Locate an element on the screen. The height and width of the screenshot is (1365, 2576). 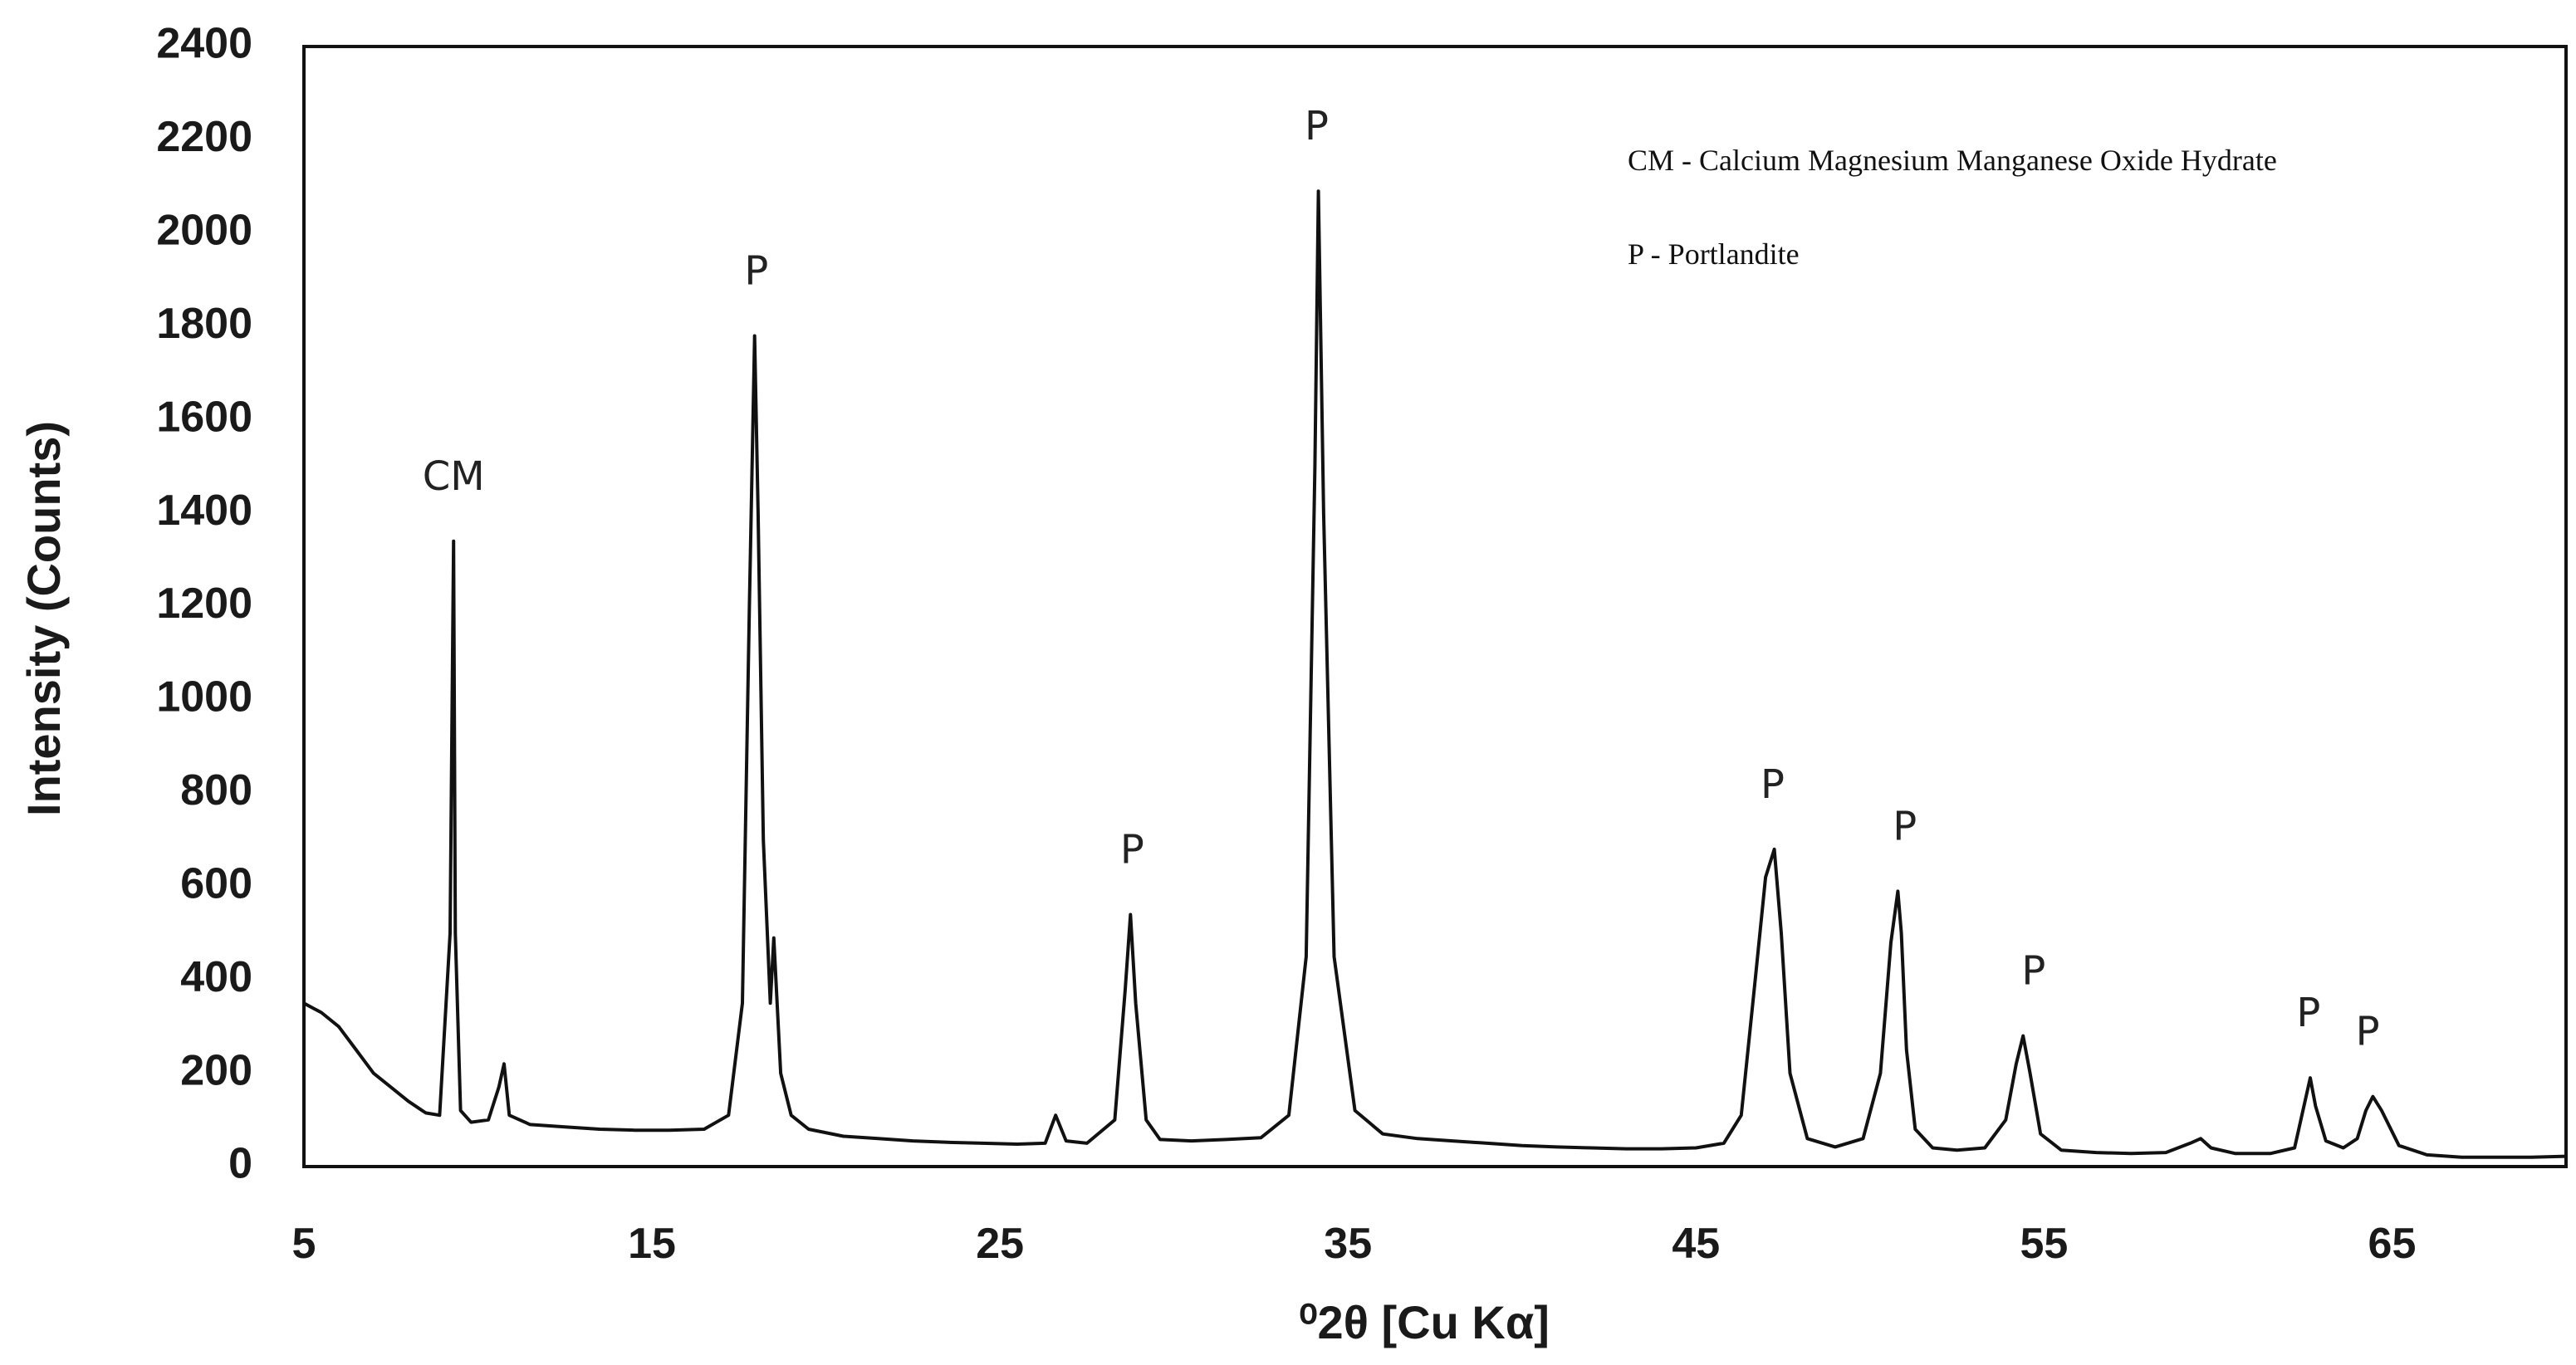
y-tick-label: 1200 is located at coordinates (204, 604).